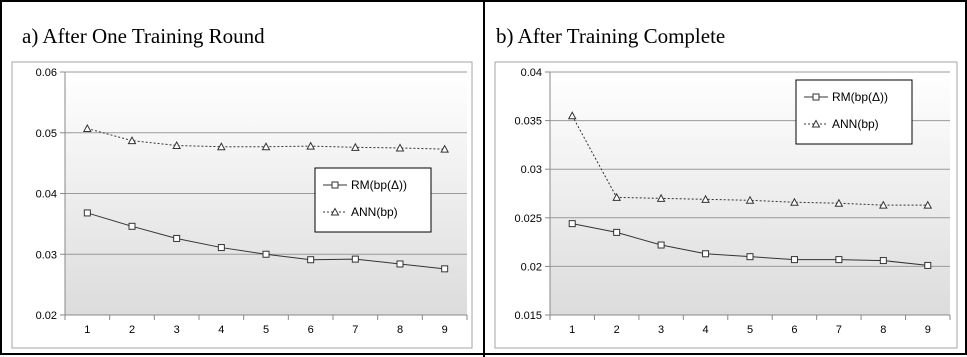  What do you see at coordinates (611, 36) in the screenshot?
I see `panel-b-title: b) After Training Complete` at bounding box center [611, 36].